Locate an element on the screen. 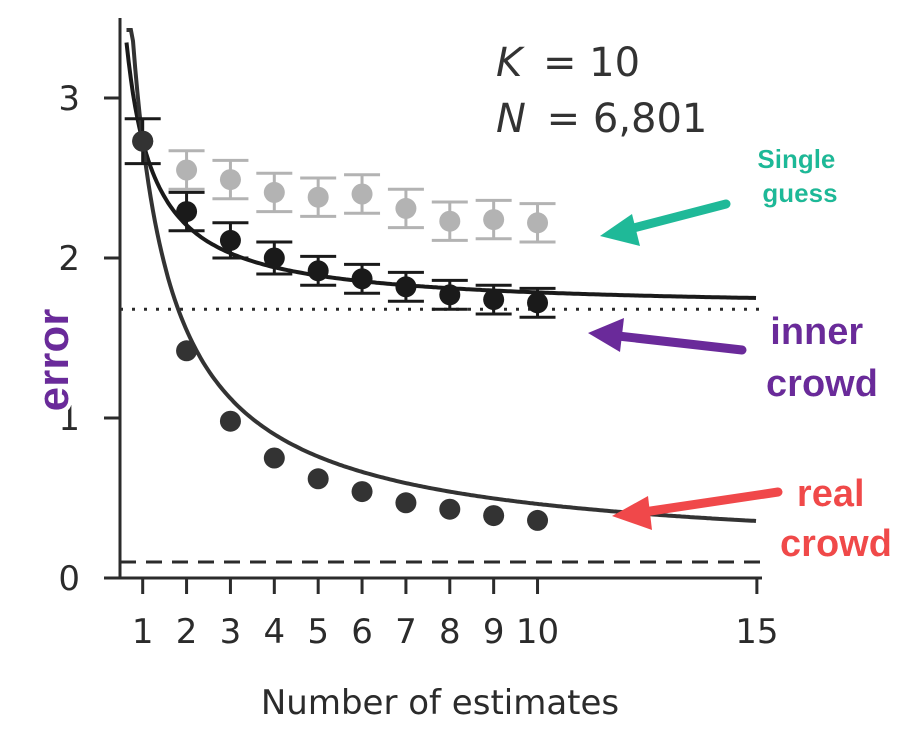  x-tick-label: 10 is located at coordinates (537, 632).